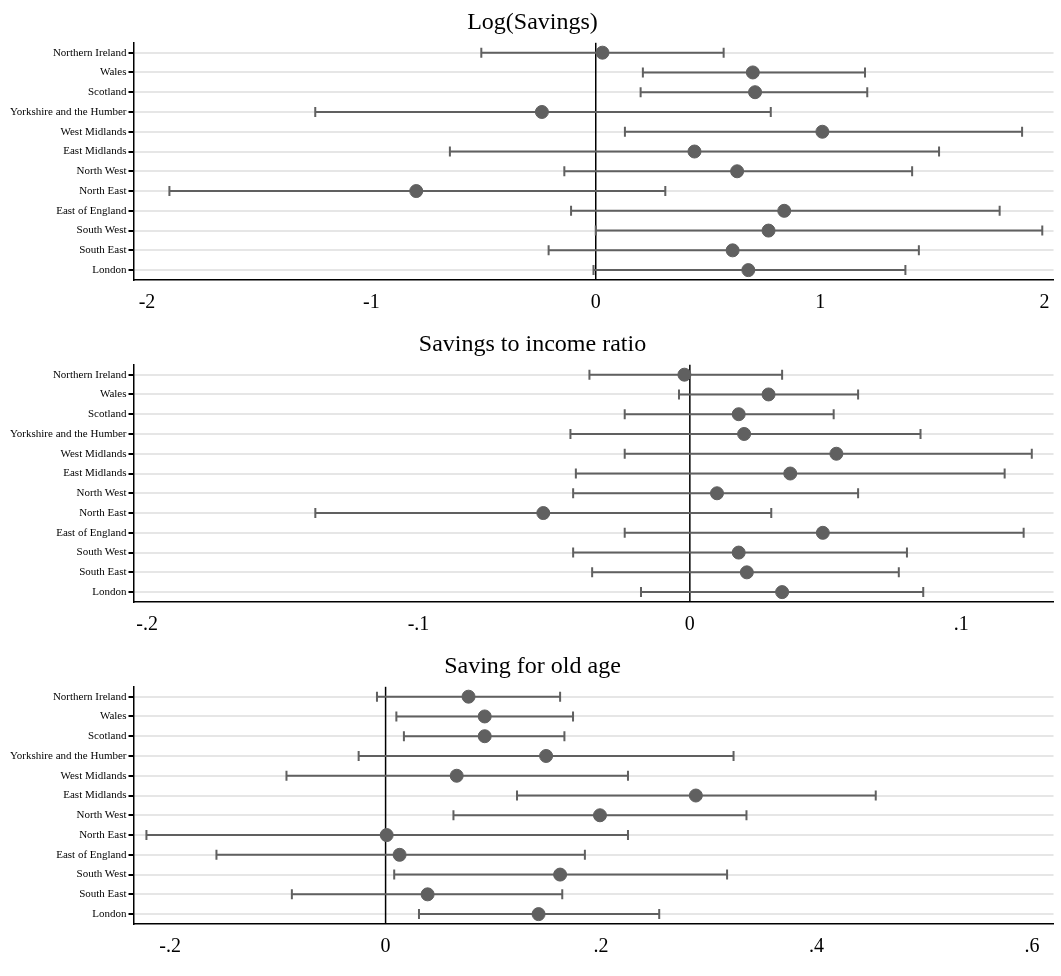  What do you see at coordinates (371, 301) in the screenshot?
I see `x-tick-label: -1` at bounding box center [371, 301].